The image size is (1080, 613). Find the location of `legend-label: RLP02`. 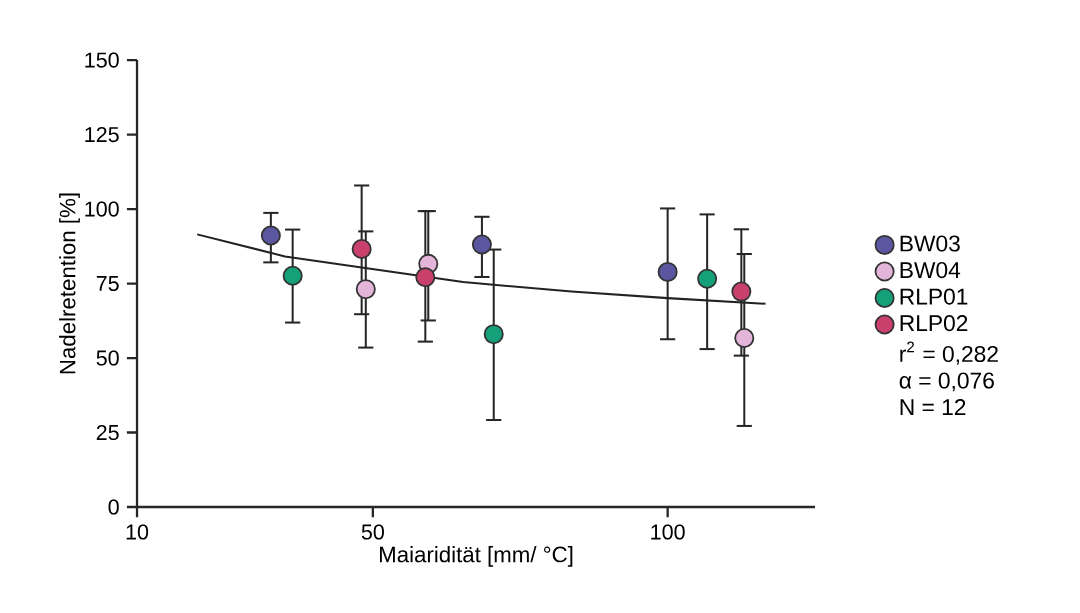

legend-label: RLP02 is located at coordinates (934, 323).